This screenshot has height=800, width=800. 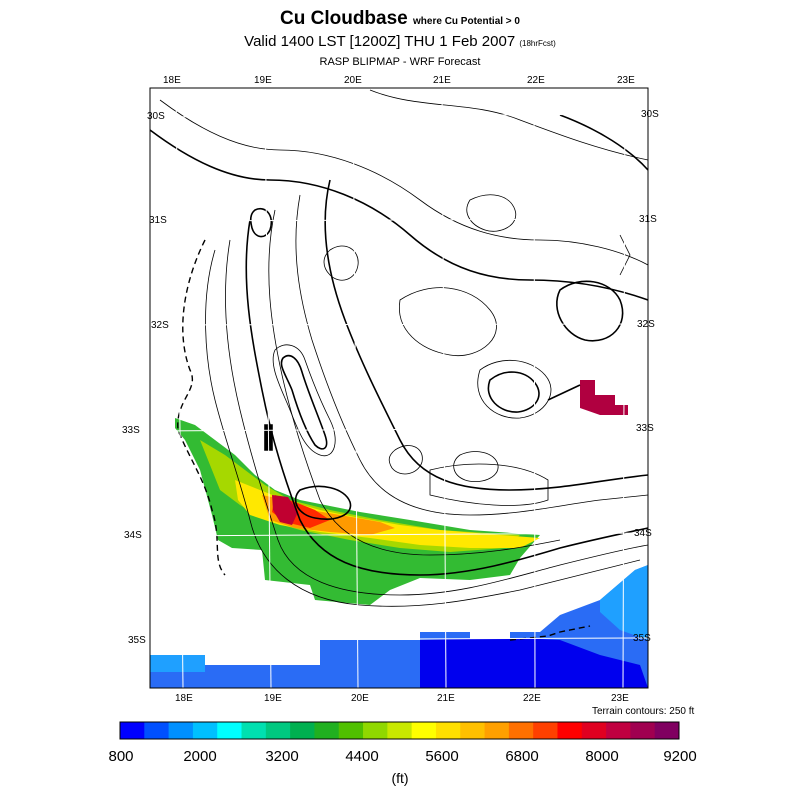 What do you see at coordinates (532, 698) in the screenshot?
I see `bottom-lon-label: 22E` at bounding box center [532, 698].